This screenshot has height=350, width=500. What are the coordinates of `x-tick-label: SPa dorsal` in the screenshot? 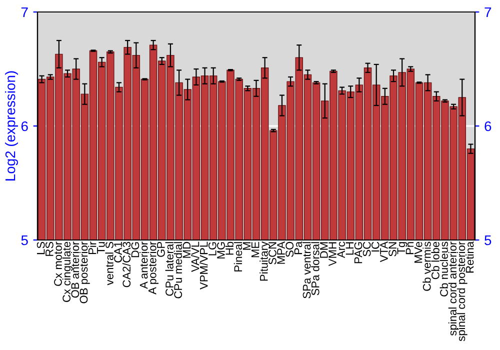 It's located at (315, 269).